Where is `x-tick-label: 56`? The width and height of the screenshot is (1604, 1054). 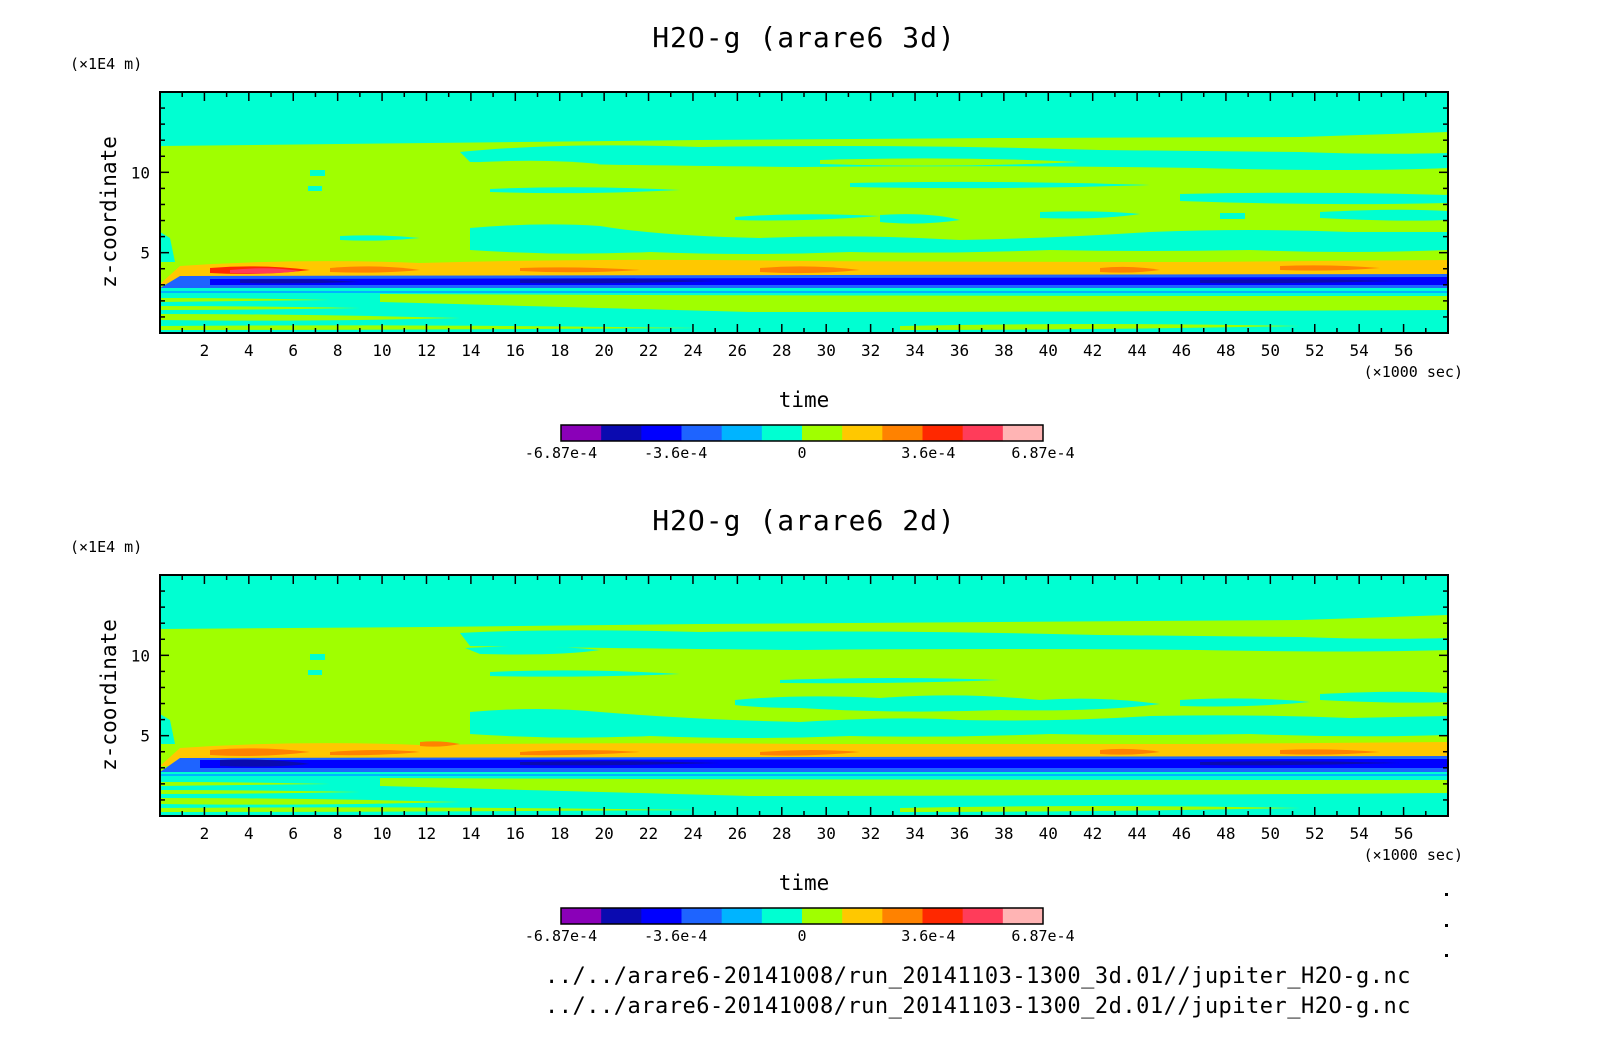
x-tick-label: 56 is located at coordinates (1403, 833).